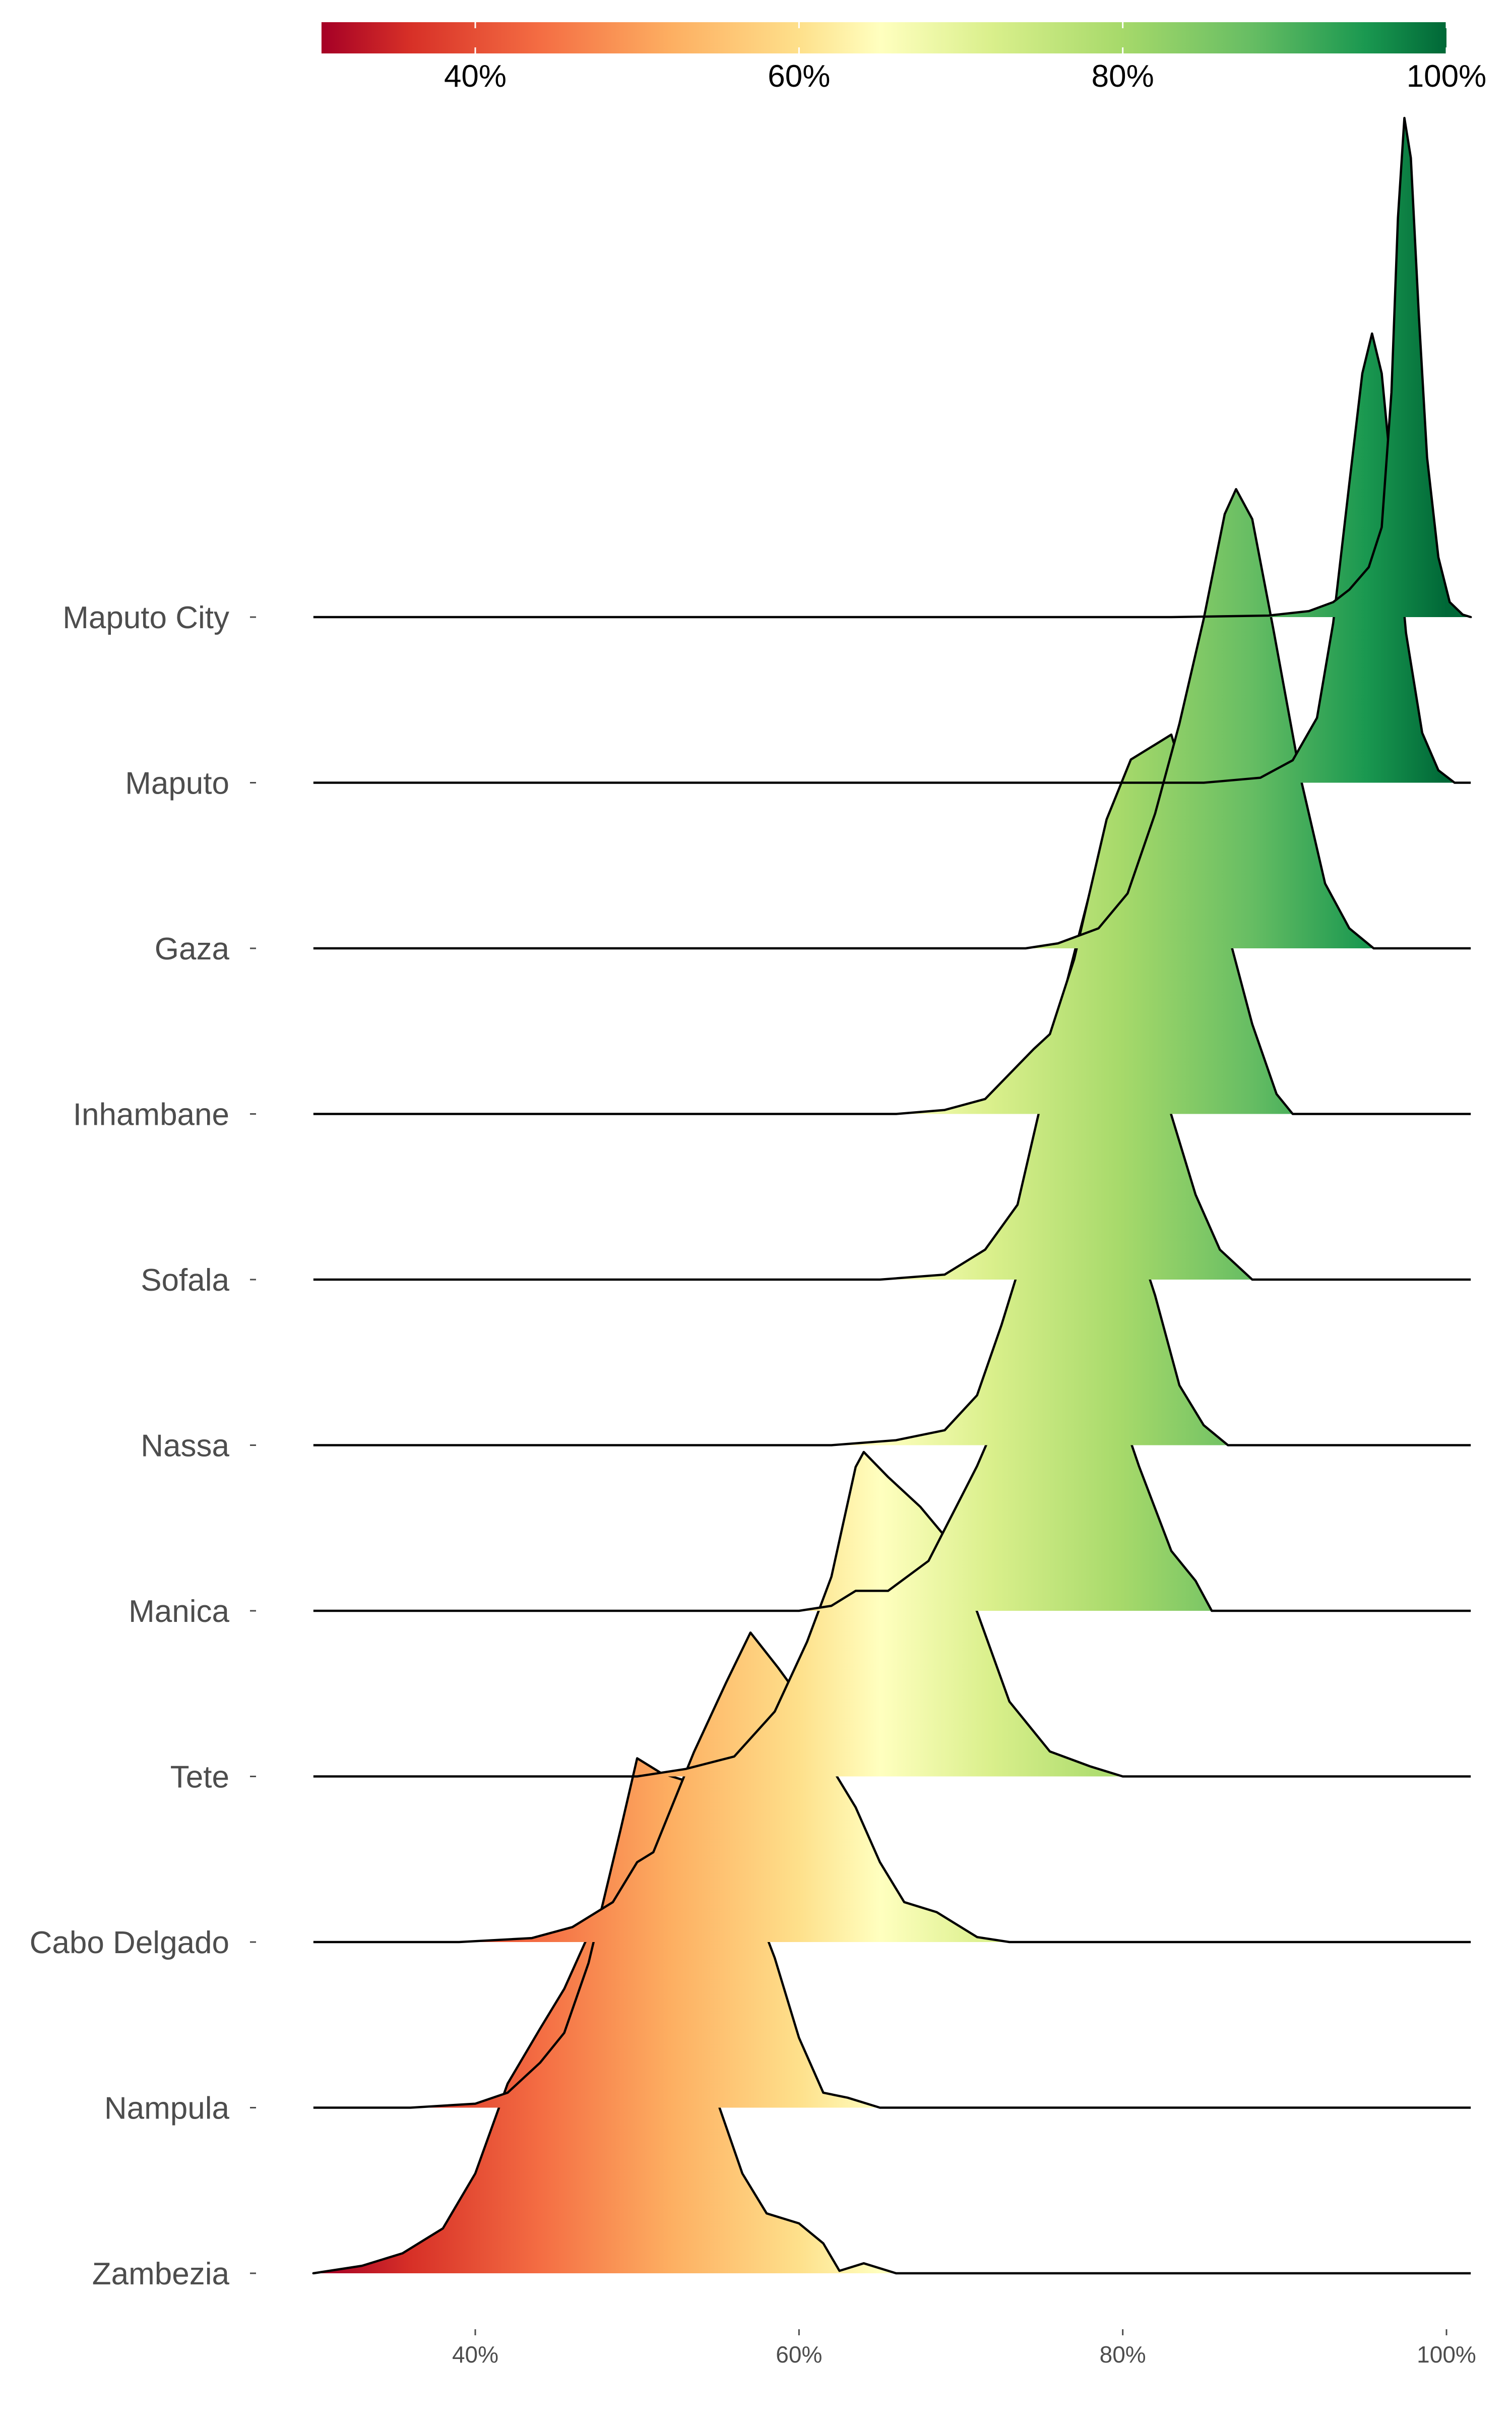 The image size is (1512, 2420). What do you see at coordinates (177, 783) in the screenshot?
I see `y-tick-label: Maputo` at bounding box center [177, 783].